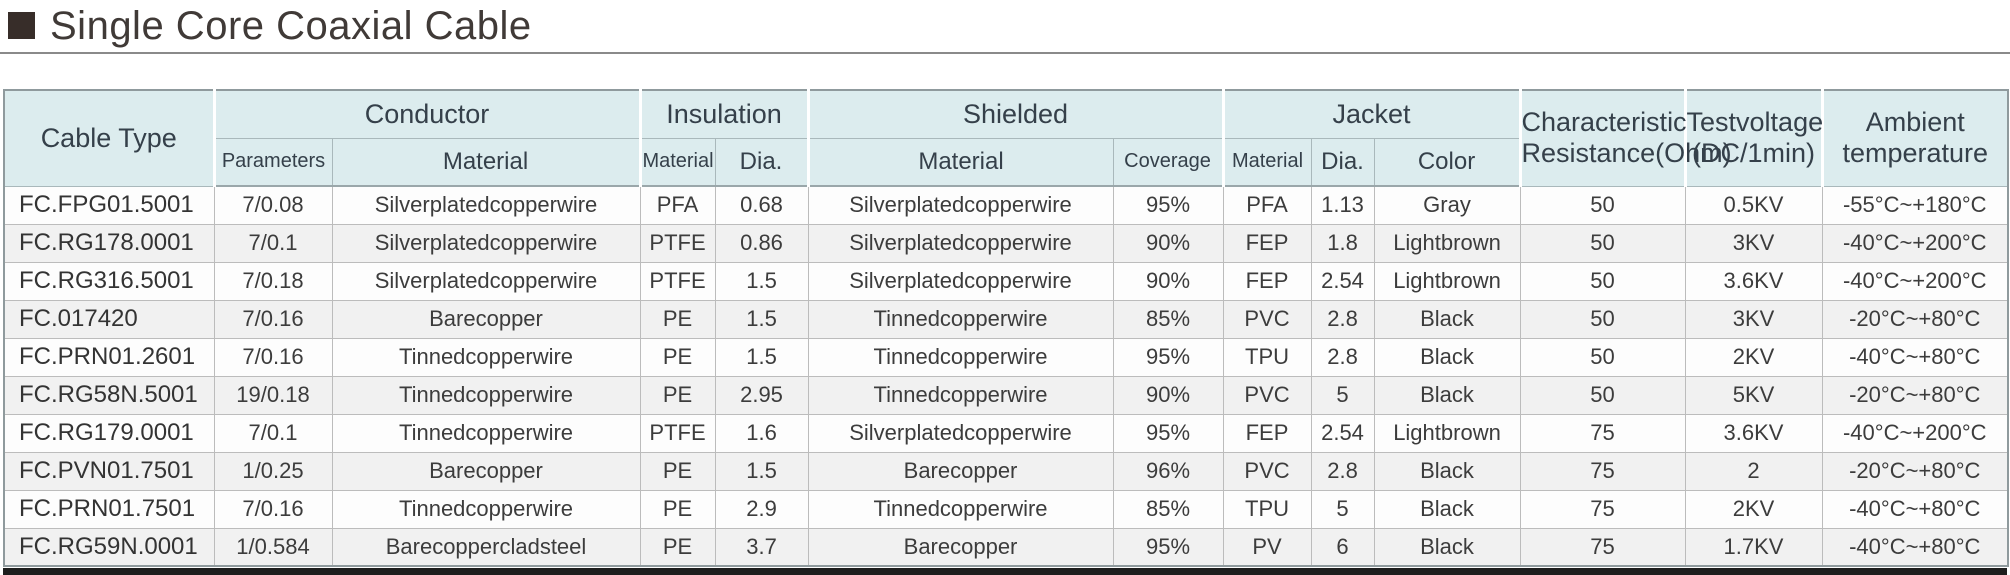  Describe the element at coordinates (1168, 319) in the screenshot. I see `table-cell: 85%` at that location.